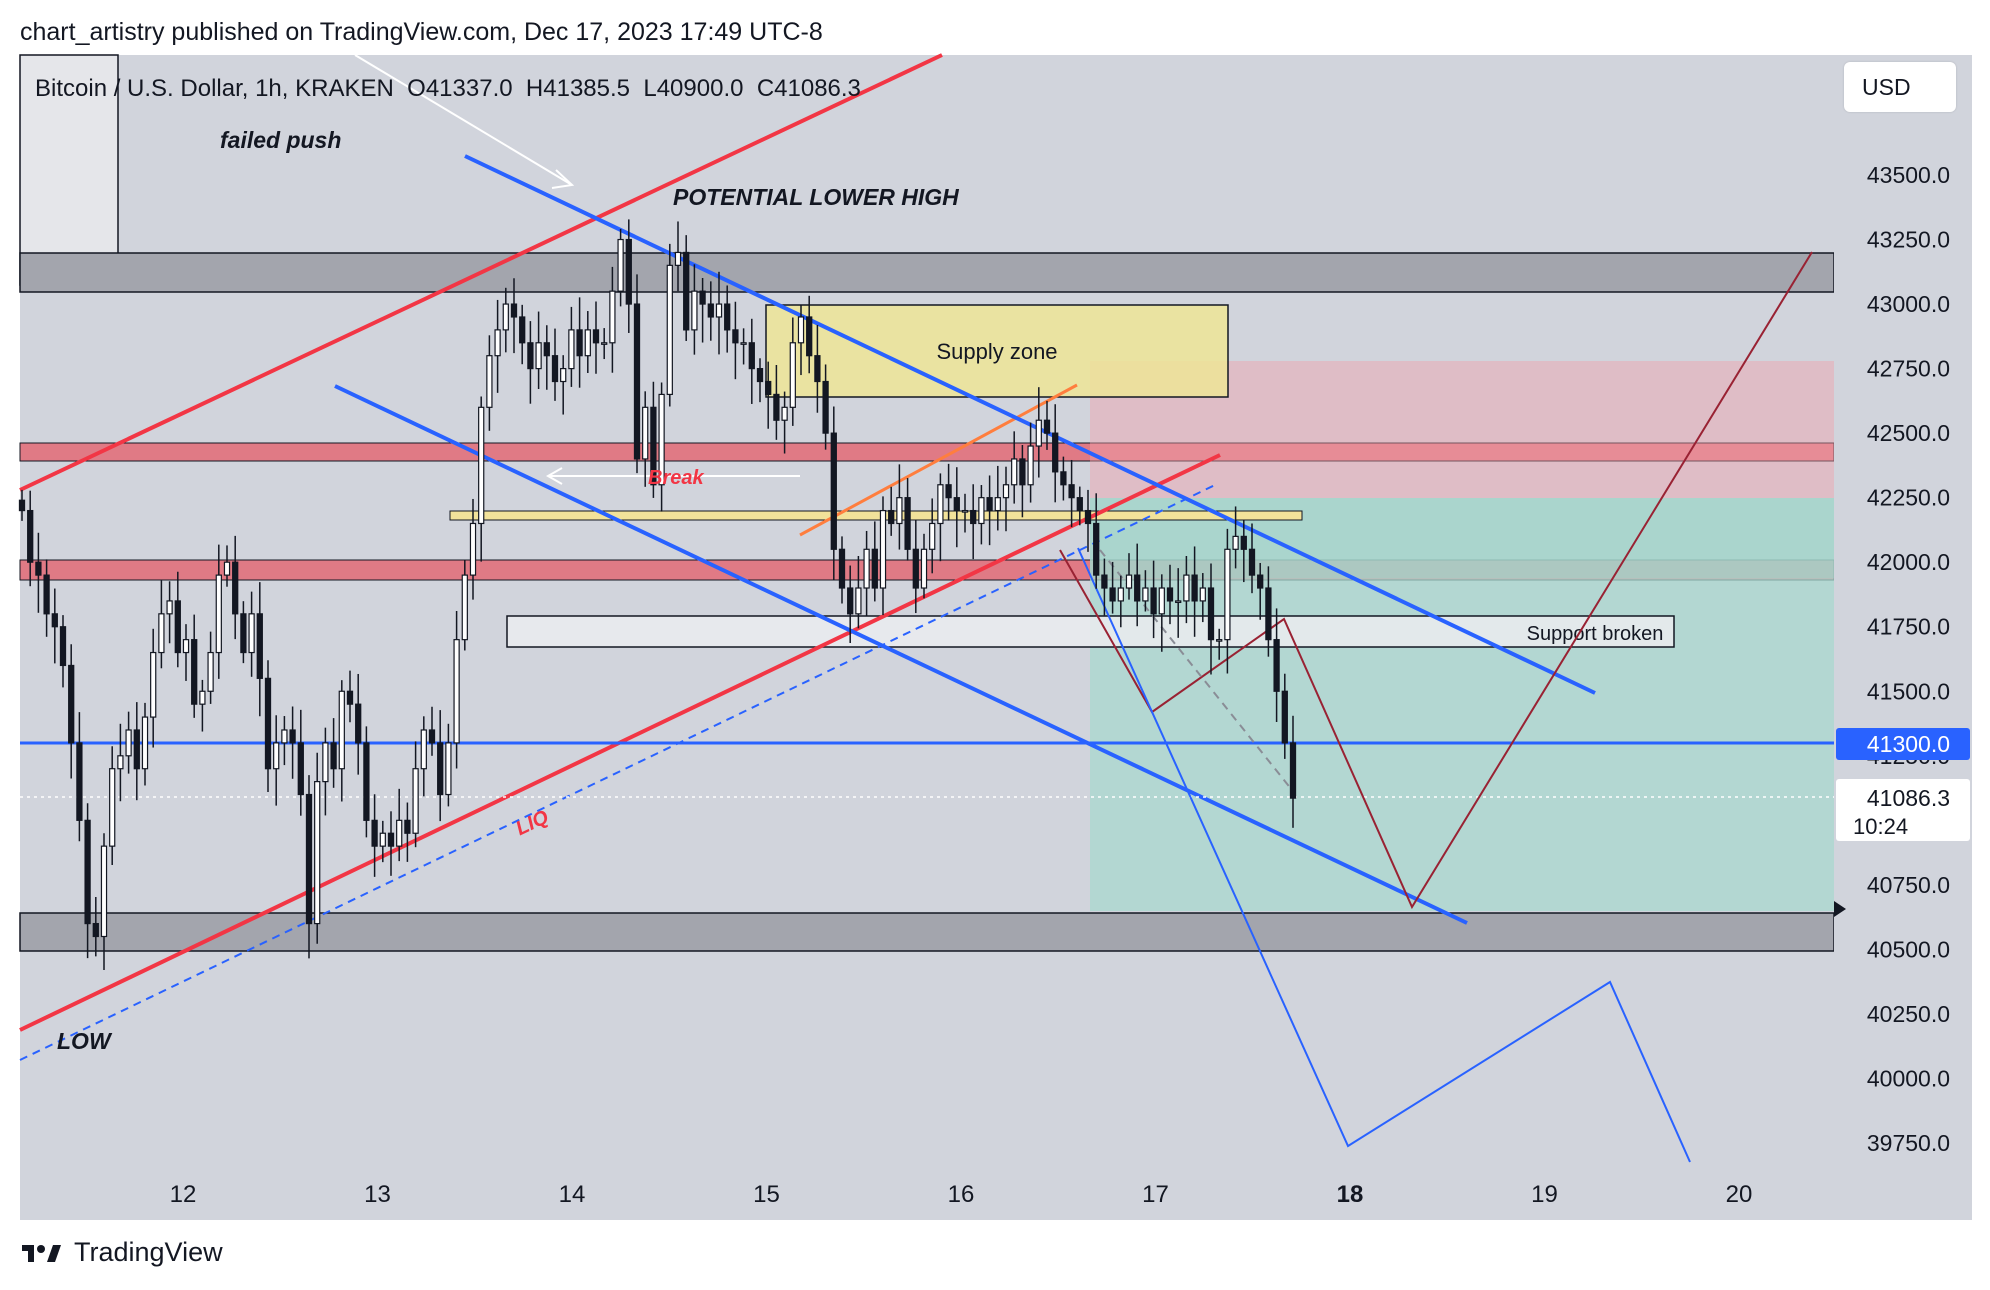 The height and width of the screenshot is (1290, 1990). Describe the element at coordinates (961, 1194) in the screenshot. I see `x-tick-label: 16` at that location.